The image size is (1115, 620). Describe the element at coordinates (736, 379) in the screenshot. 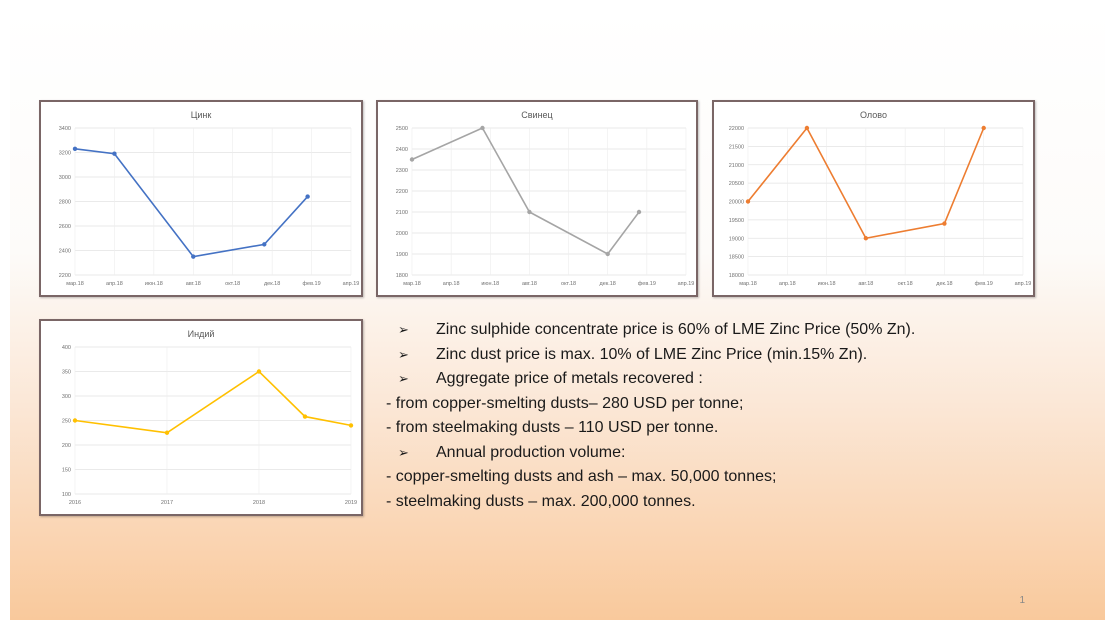

I see `bullet-item: ➢ Aggregate price of metals recovered :` at that location.